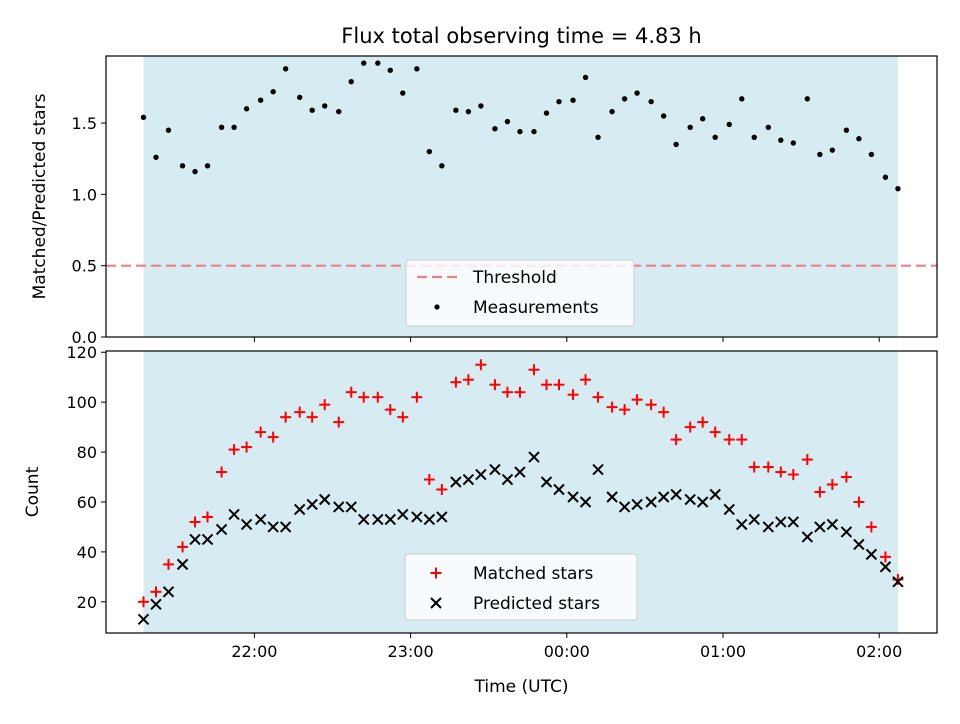  Describe the element at coordinates (87, 552) in the screenshot. I see `bottom-y-tick-label: 40` at that location.